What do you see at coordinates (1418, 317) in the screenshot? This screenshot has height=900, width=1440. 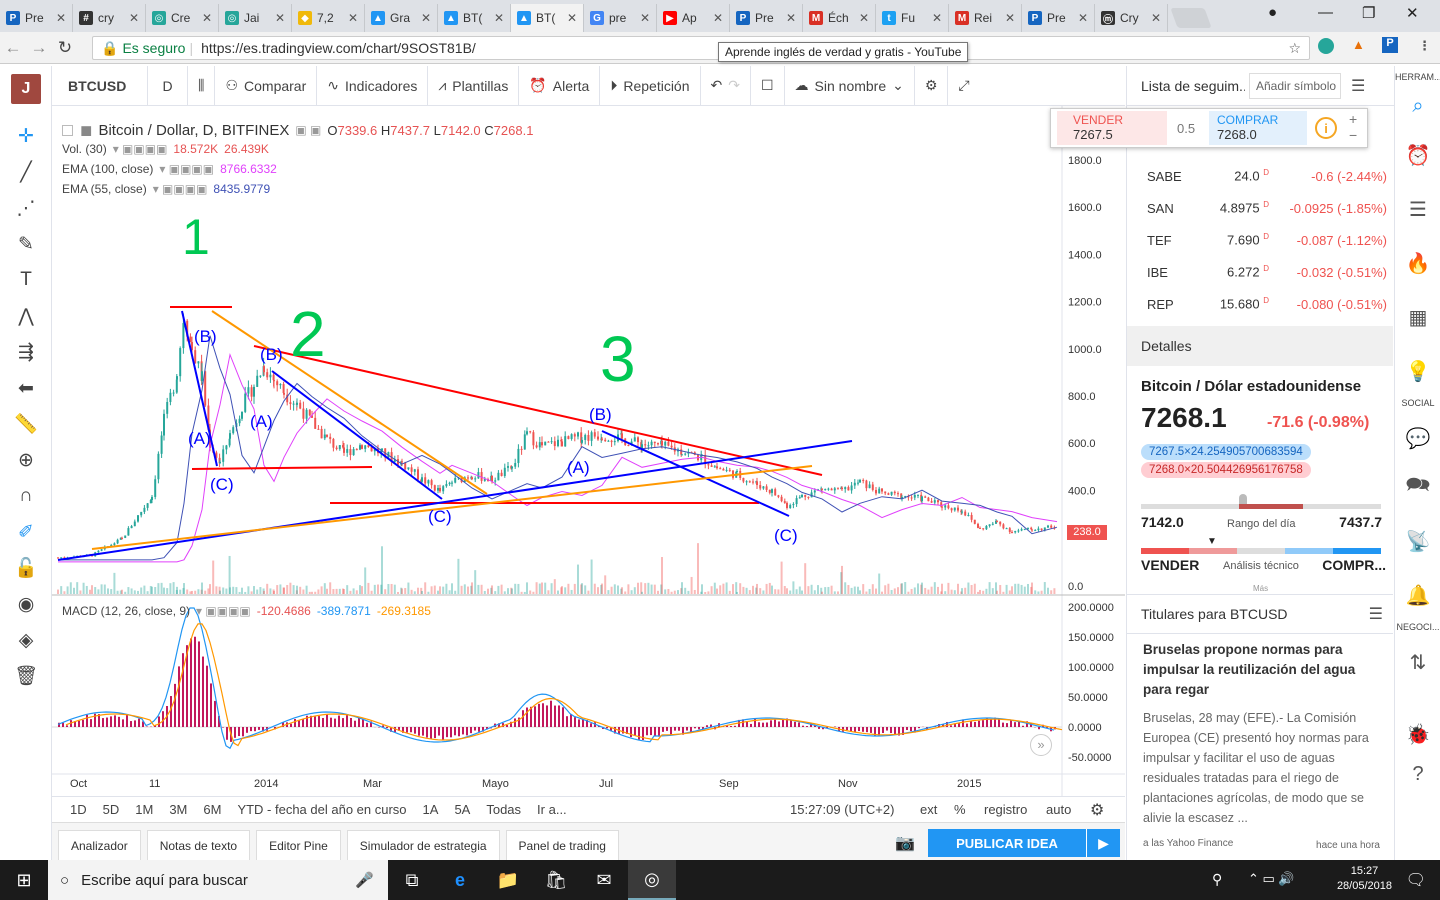 I see `calendar-icon: ▦` at bounding box center [1418, 317].